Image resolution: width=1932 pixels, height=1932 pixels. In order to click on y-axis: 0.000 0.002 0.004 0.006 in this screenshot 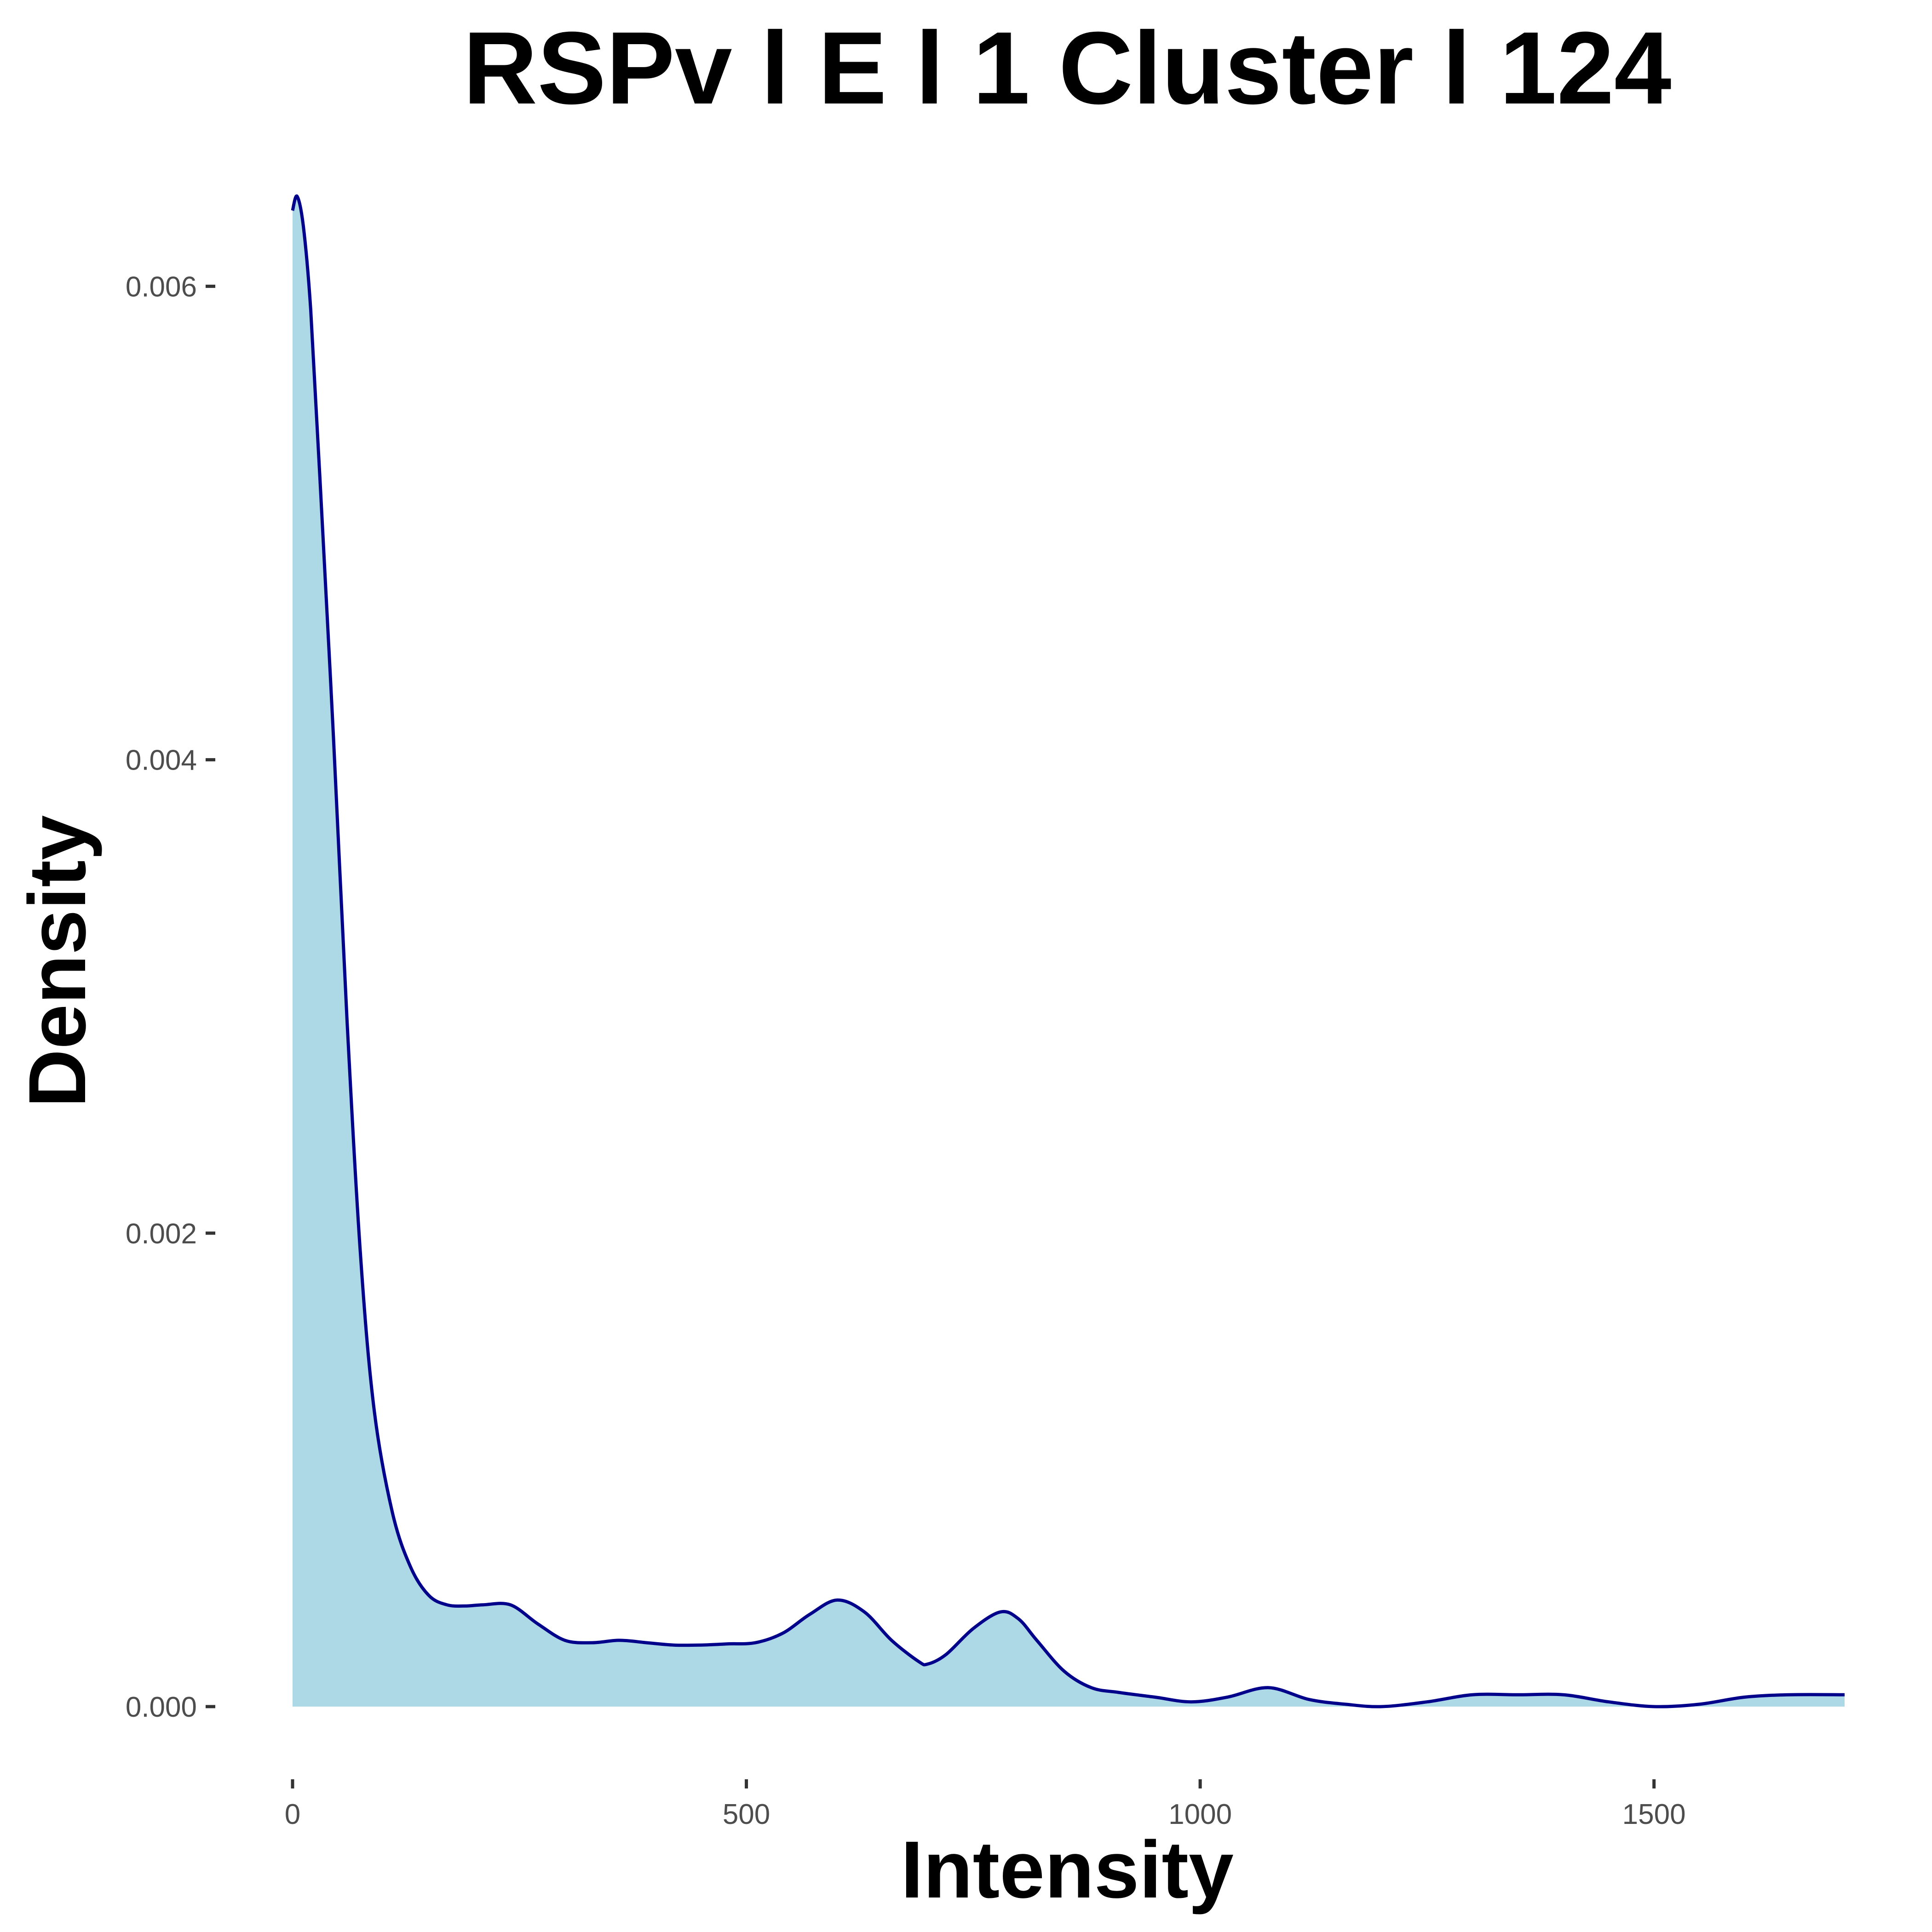, I will do `click(170, 997)`.